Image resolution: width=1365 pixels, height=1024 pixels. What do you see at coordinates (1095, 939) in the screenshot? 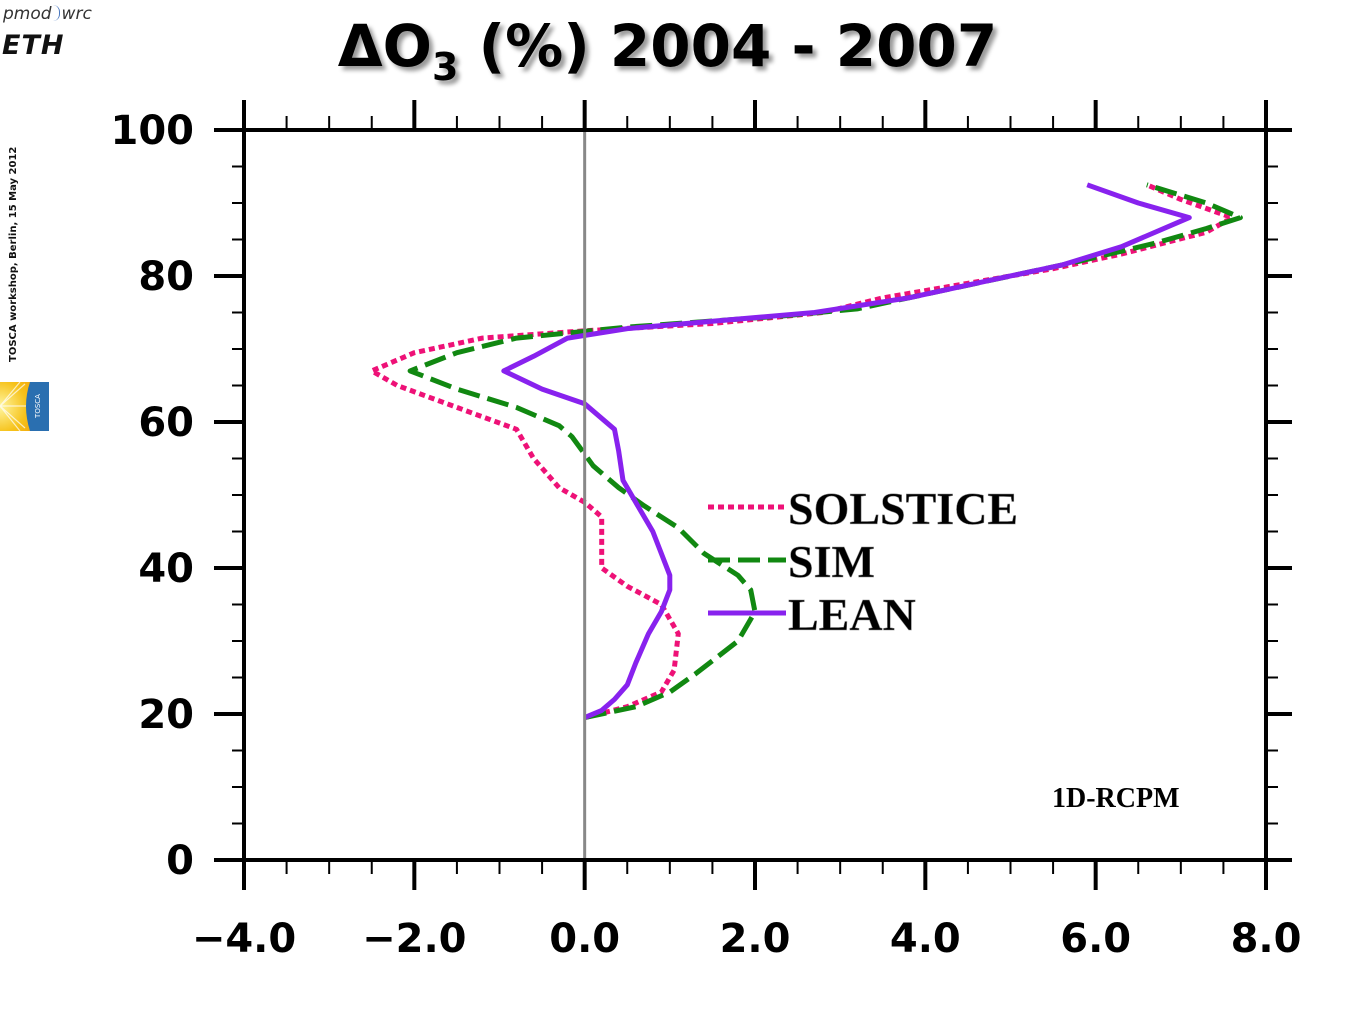
I see `x-tick-label: 6.0` at bounding box center [1095, 939].